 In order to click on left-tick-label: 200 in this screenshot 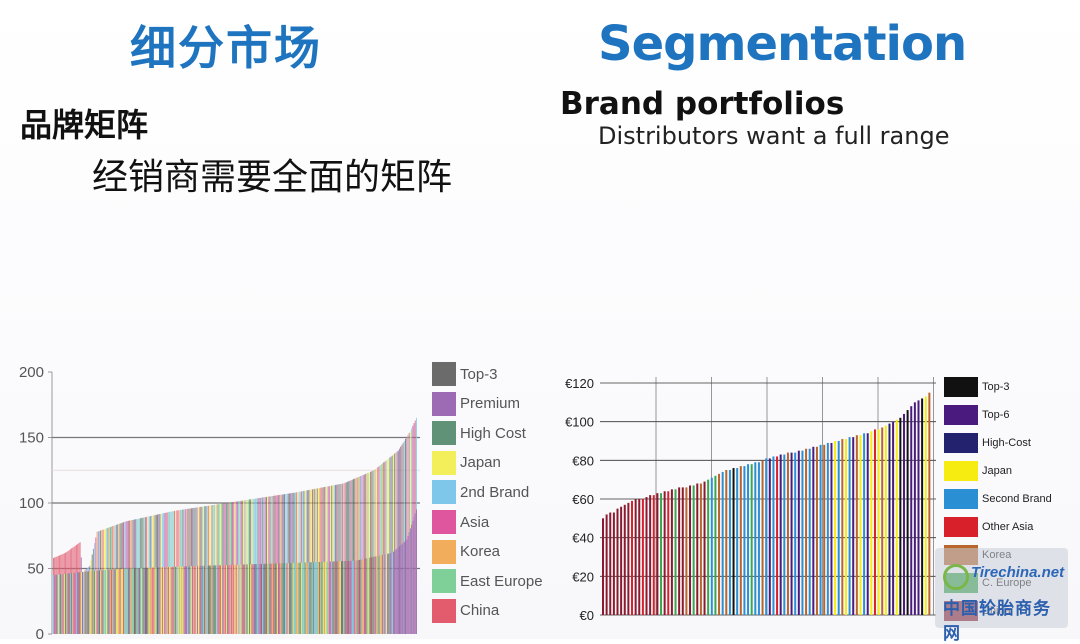, I will do `click(31, 372)`.